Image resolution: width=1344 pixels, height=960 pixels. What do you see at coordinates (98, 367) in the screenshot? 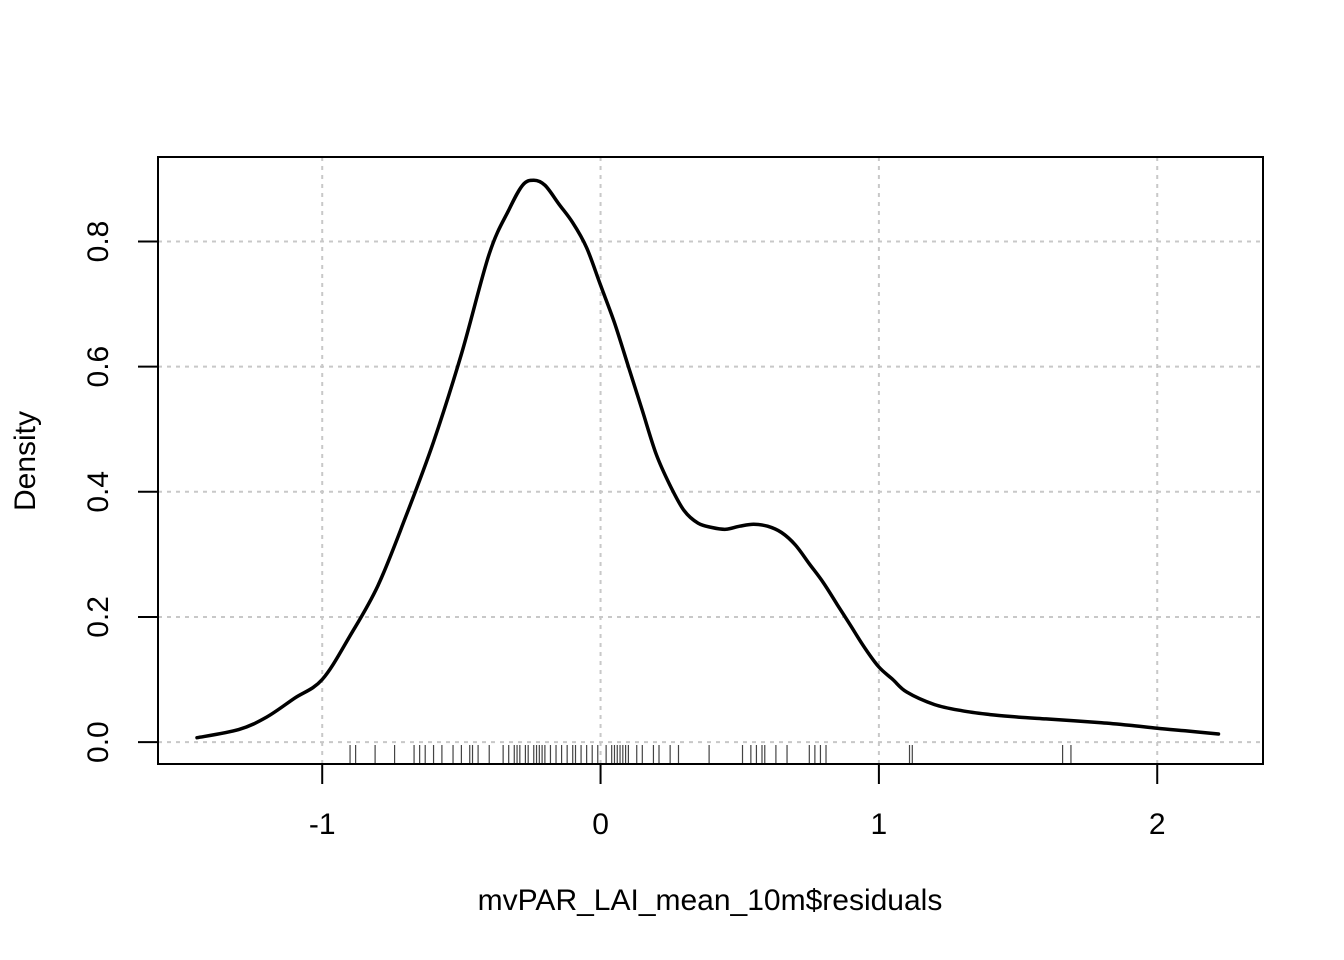
I see `y-tick-label: 0.6` at bounding box center [98, 367].